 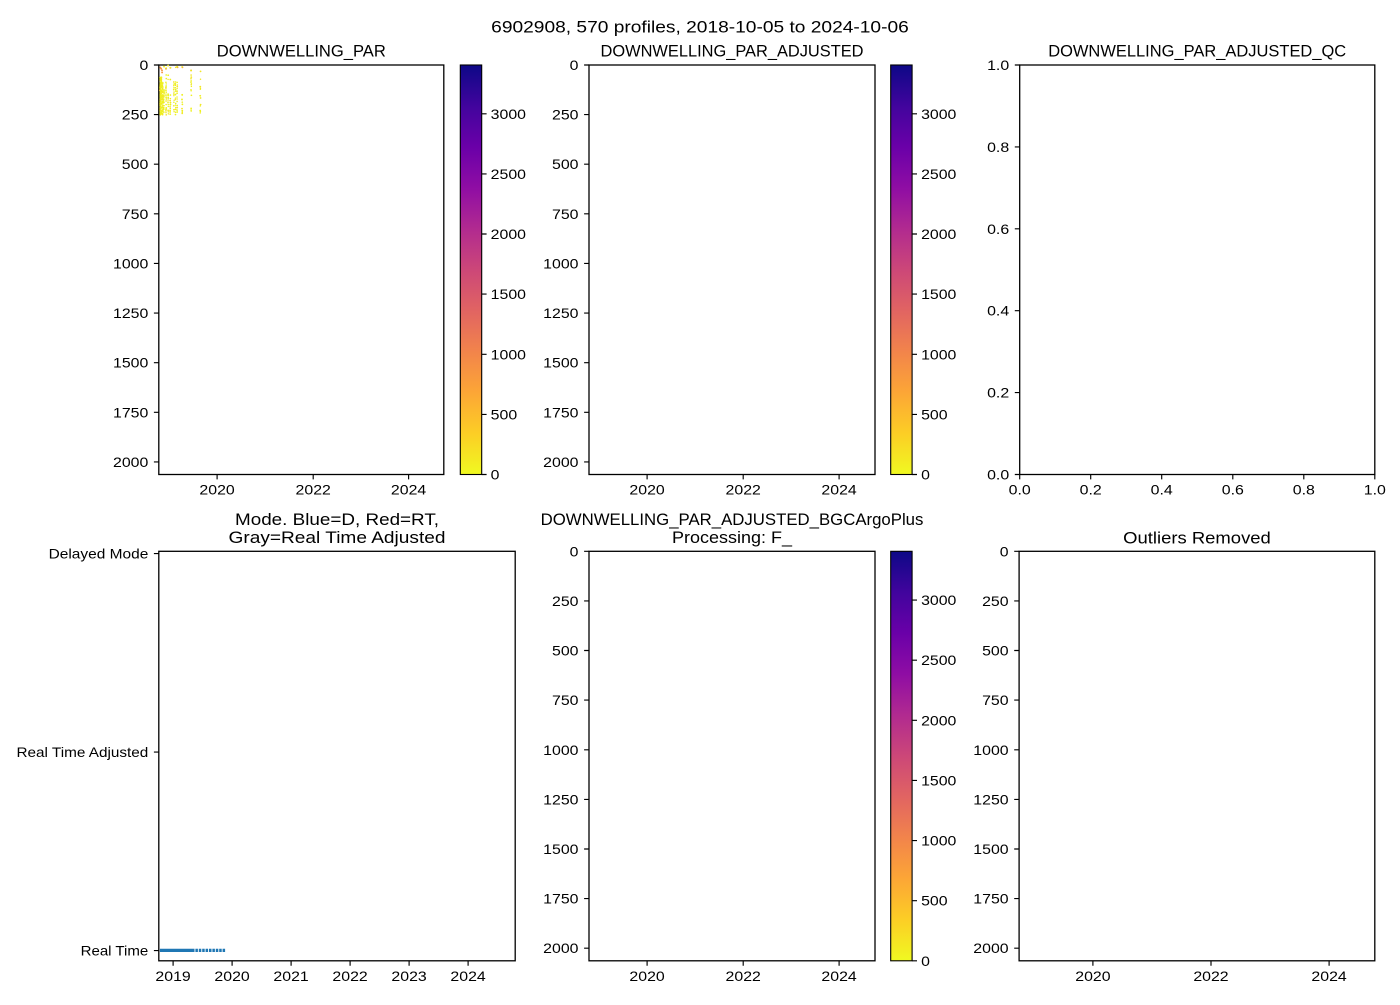 I want to click on svg-text: 2019, so click(x=173, y=976).